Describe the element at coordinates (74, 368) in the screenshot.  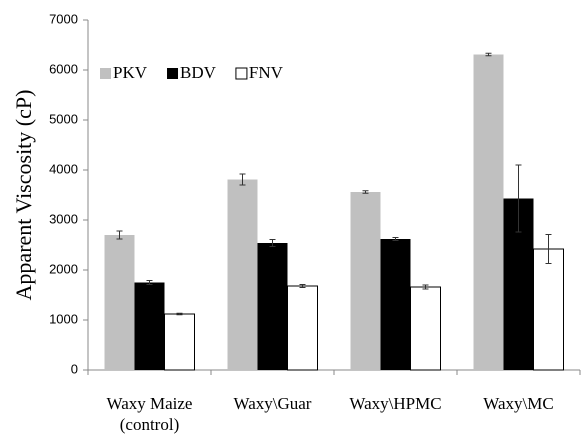
I see `y-tick-label: 0` at that location.